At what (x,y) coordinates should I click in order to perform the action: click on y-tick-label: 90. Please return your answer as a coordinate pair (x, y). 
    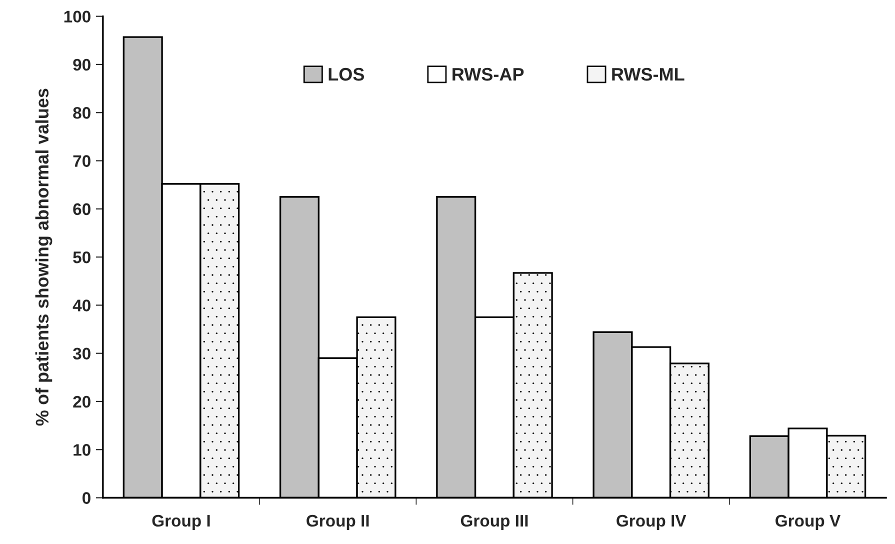
    Looking at the image, I should click on (81, 64).